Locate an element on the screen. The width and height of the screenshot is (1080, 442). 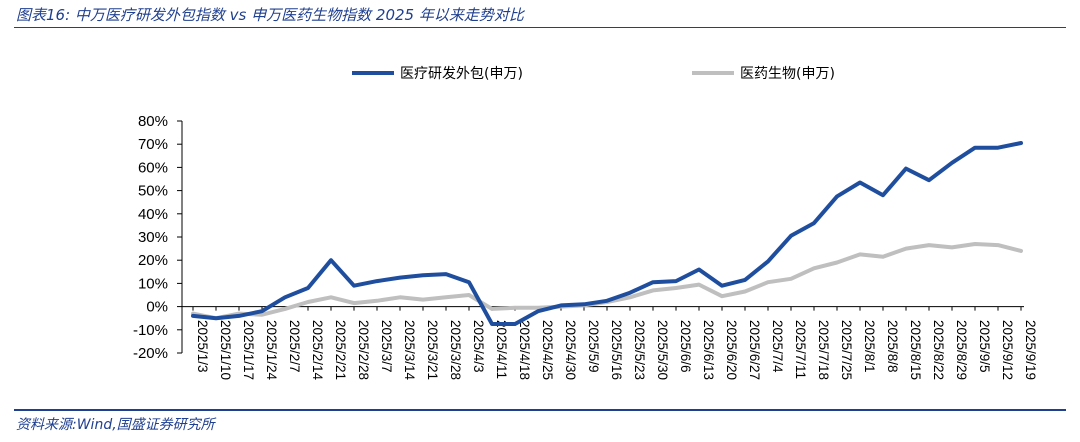
y-tick-label: 40% is located at coordinates (153, 214).